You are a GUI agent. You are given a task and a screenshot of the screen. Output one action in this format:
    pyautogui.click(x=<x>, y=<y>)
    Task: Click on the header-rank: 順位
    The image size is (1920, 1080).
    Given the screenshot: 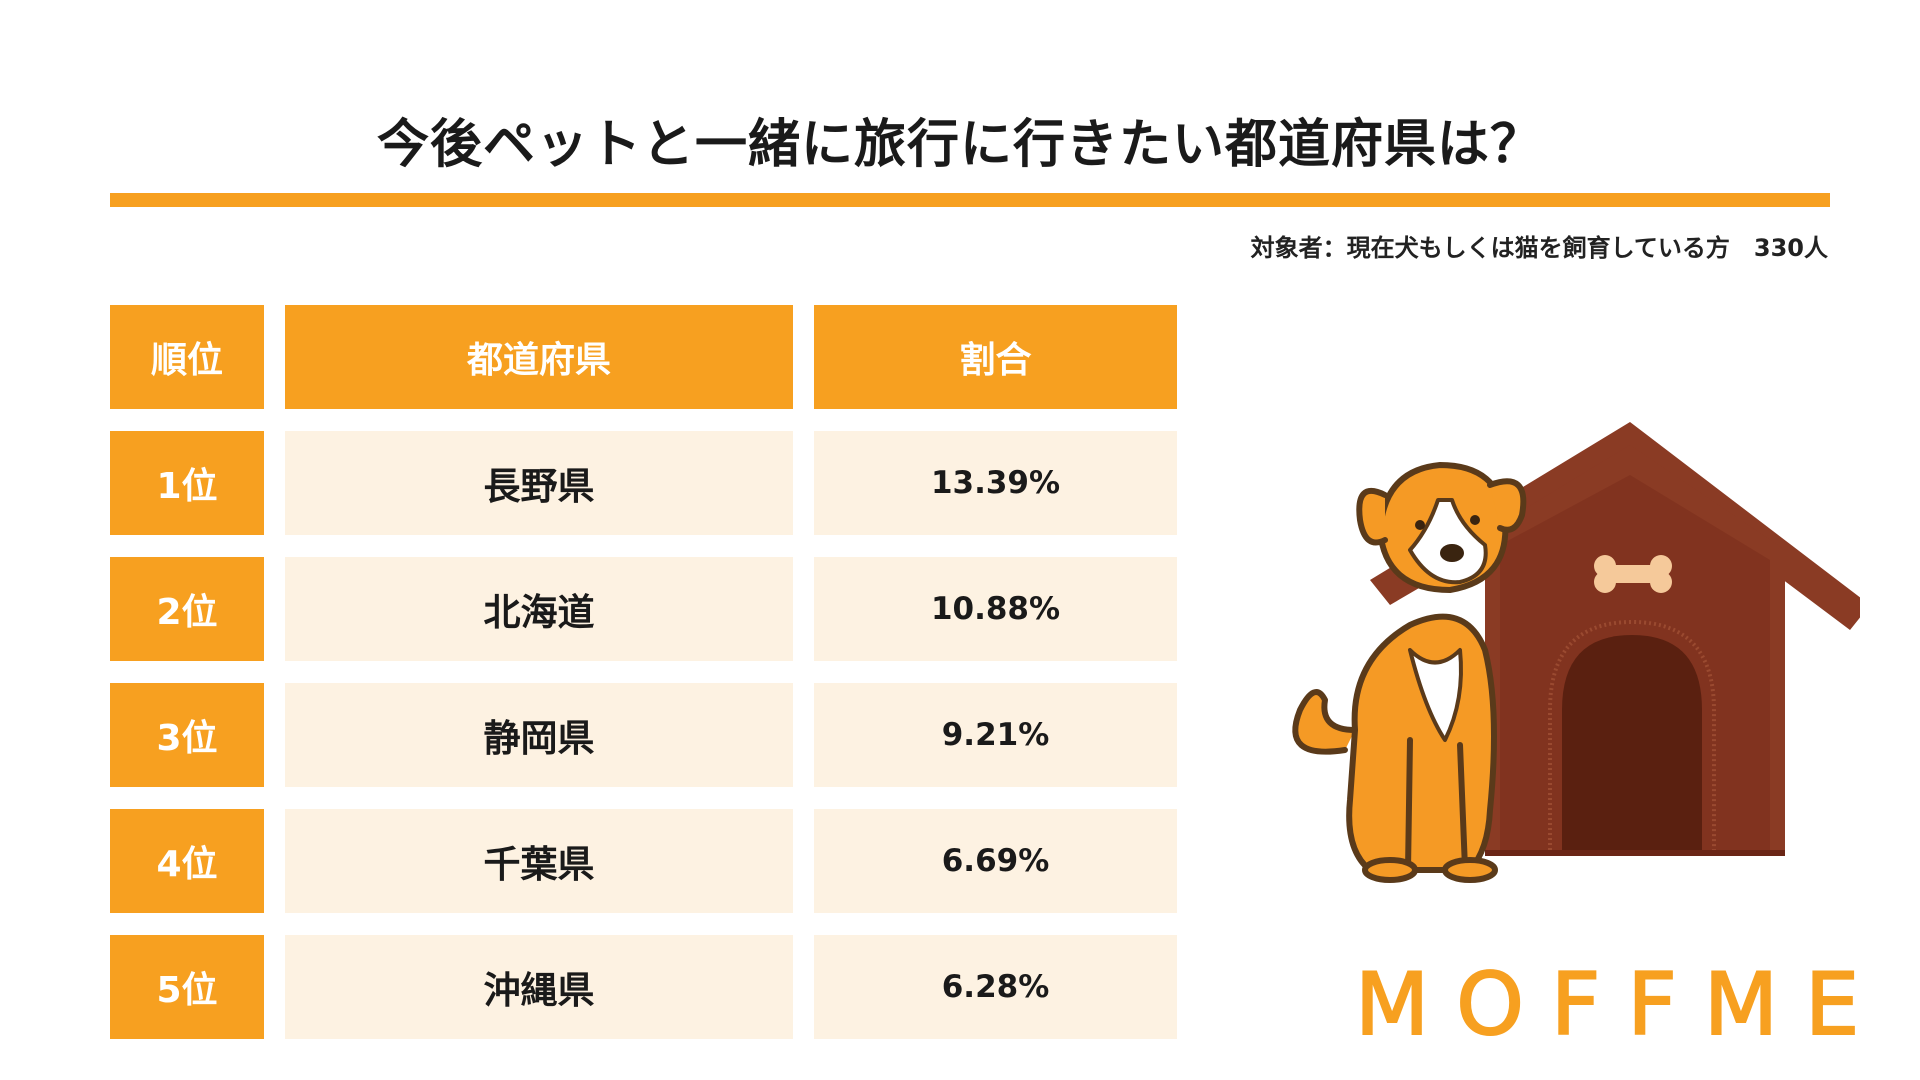 What is the action you would take?
    pyautogui.click(x=187, y=357)
    